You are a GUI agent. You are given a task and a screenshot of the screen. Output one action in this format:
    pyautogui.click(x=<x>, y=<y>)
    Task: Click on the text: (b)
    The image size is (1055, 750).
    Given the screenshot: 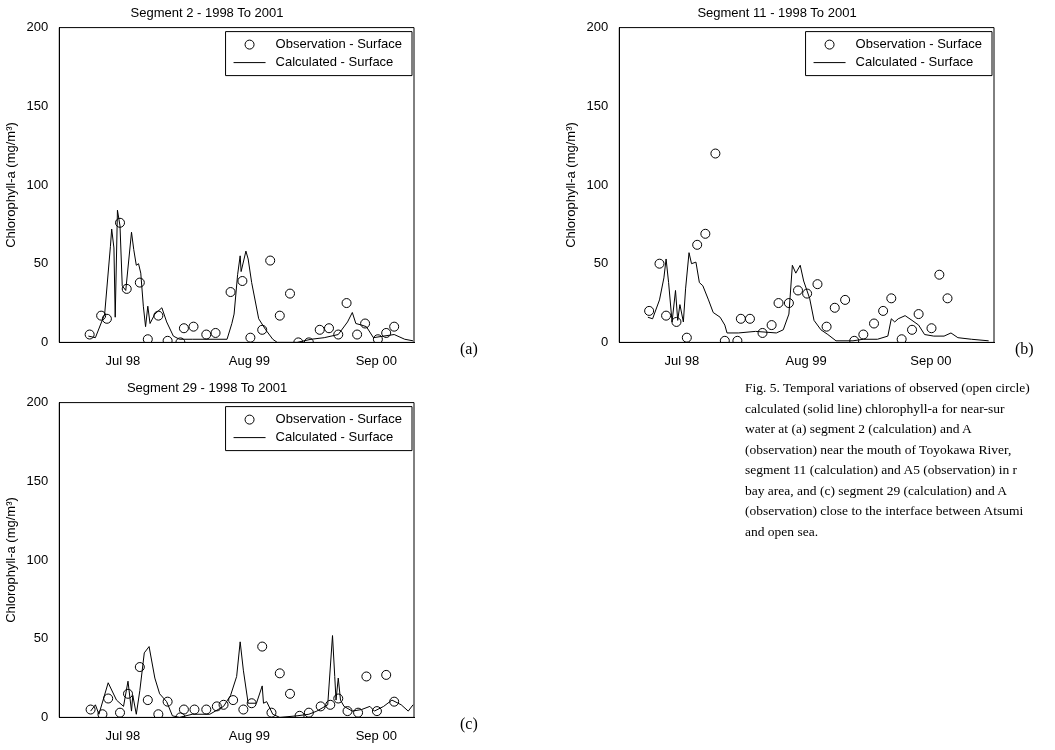 What is the action you would take?
    pyautogui.click(x=1024, y=349)
    